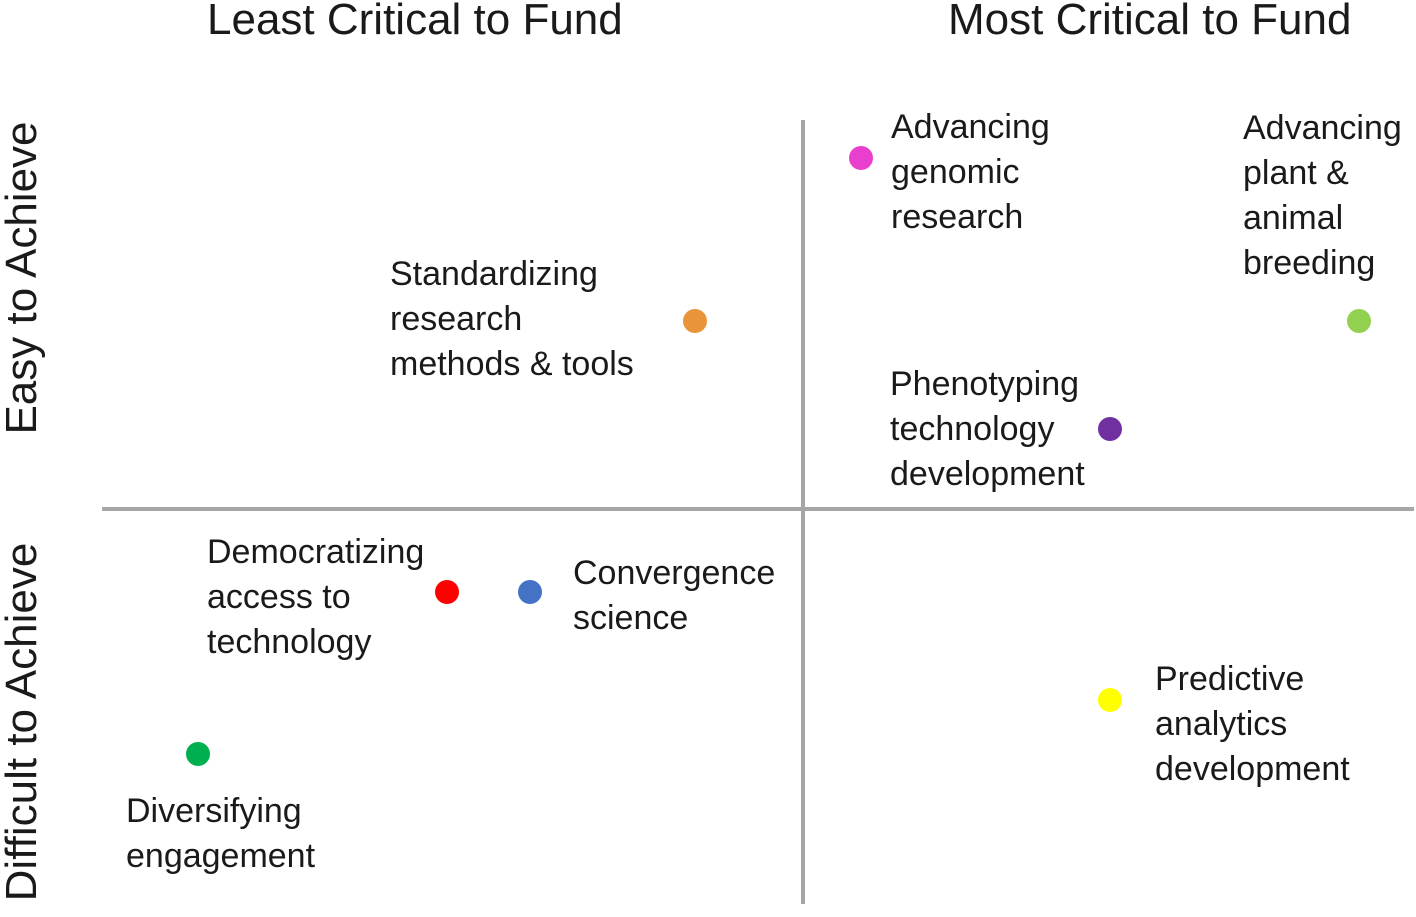 The image size is (1416, 917). I want to click on label-predictive-analytics: Predictive analytics development, so click(1252, 724).